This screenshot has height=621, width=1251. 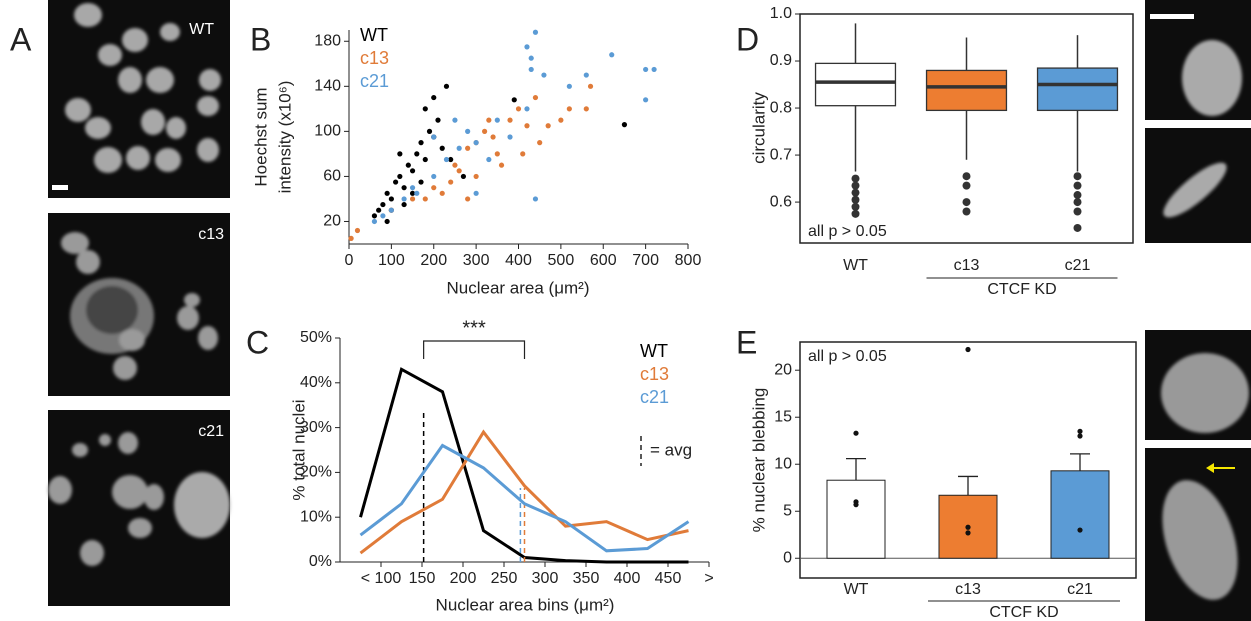 What do you see at coordinates (474, 349) in the screenshot?
I see `significance-bracket` at bounding box center [474, 349].